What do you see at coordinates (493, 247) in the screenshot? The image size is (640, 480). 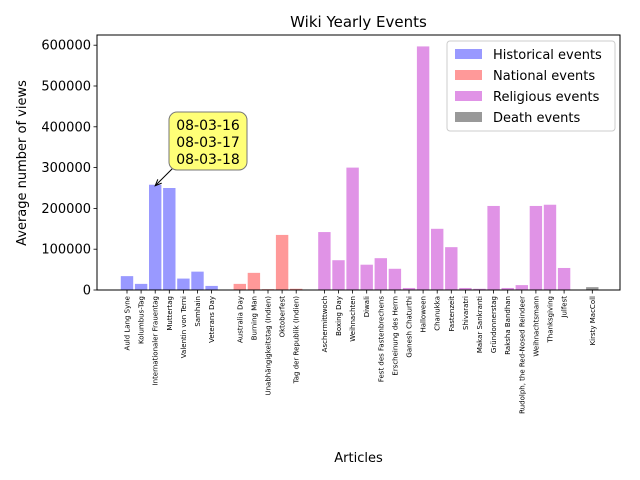 I see `bar-gr-ndonnerstag` at bounding box center [493, 247].